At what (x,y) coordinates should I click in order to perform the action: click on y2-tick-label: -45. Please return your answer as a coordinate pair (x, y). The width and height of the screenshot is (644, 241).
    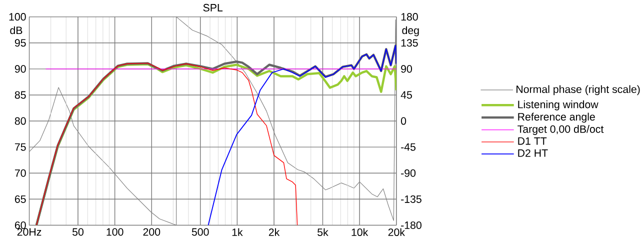
    Looking at the image, I should click on (408, 147).